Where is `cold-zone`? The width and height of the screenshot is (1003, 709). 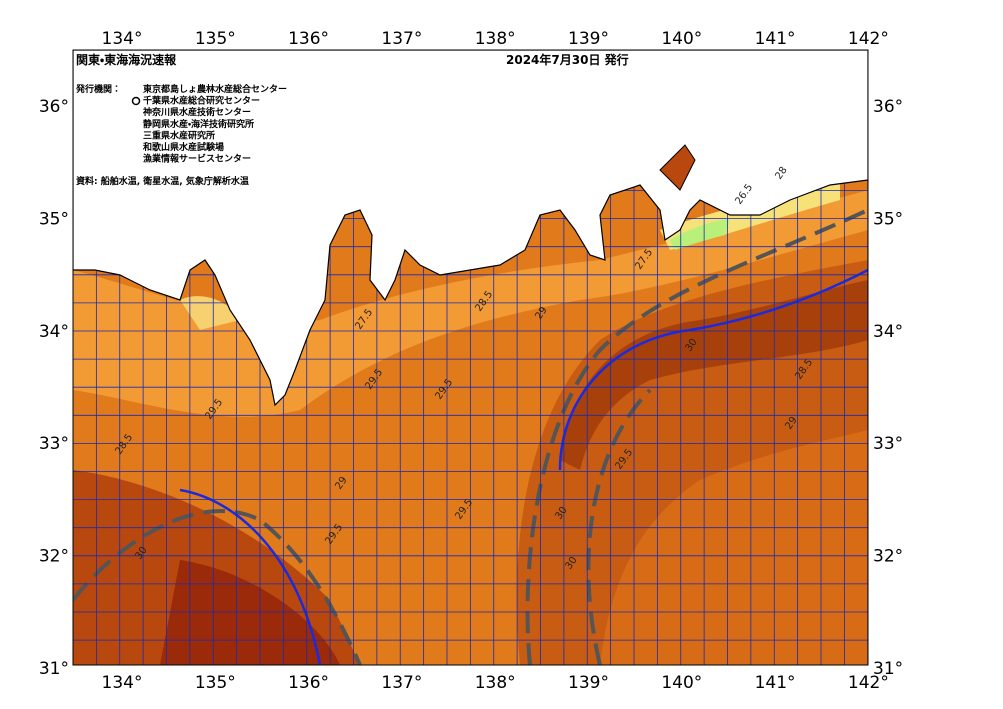 cold-zone is located at coordinates (700, 234).